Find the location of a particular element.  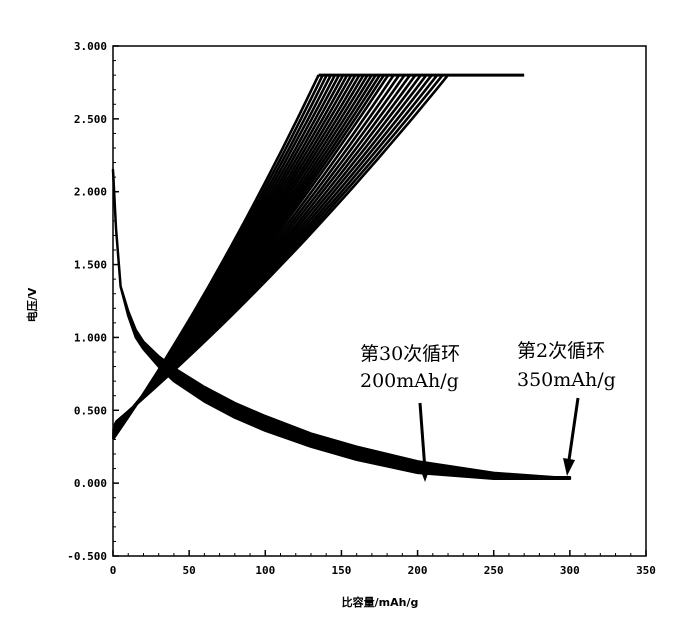

y-tick-label: 0.000 is located at coordinates (90, 483).